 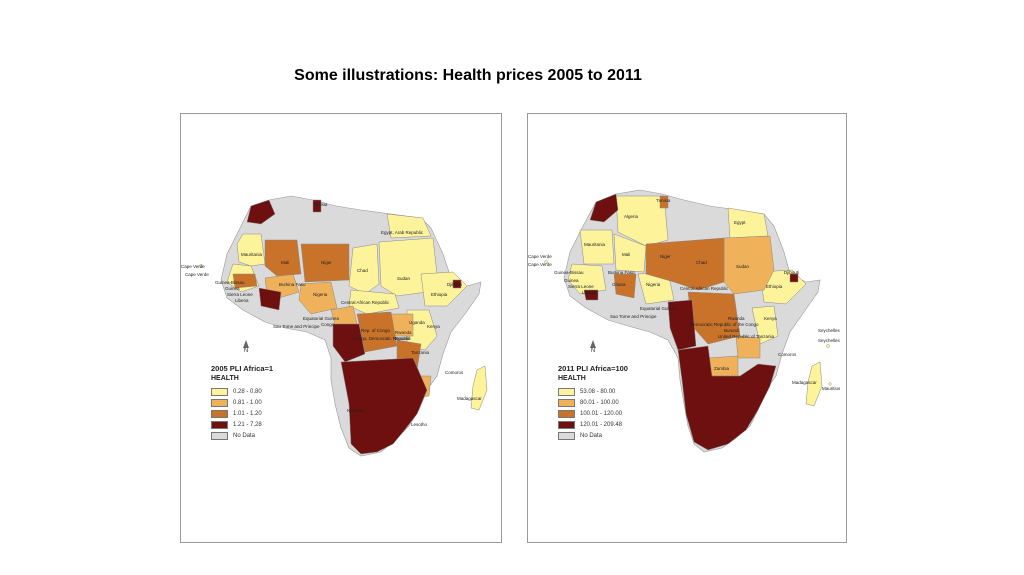 I want to click on legend-item: 53.08 - 80.00, so click(x=593, y=391).